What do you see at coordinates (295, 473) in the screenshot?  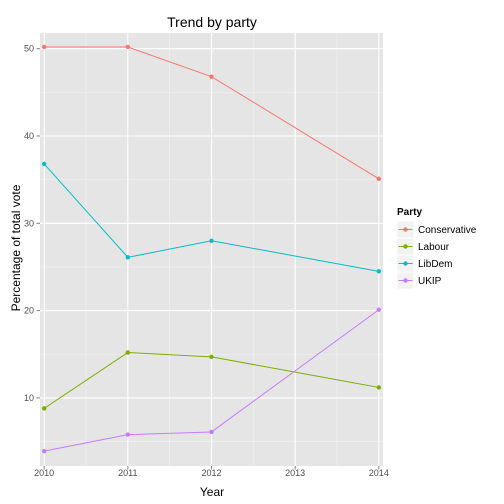 I see `x-tick-label: 2013` at bounding box center [295, 473].